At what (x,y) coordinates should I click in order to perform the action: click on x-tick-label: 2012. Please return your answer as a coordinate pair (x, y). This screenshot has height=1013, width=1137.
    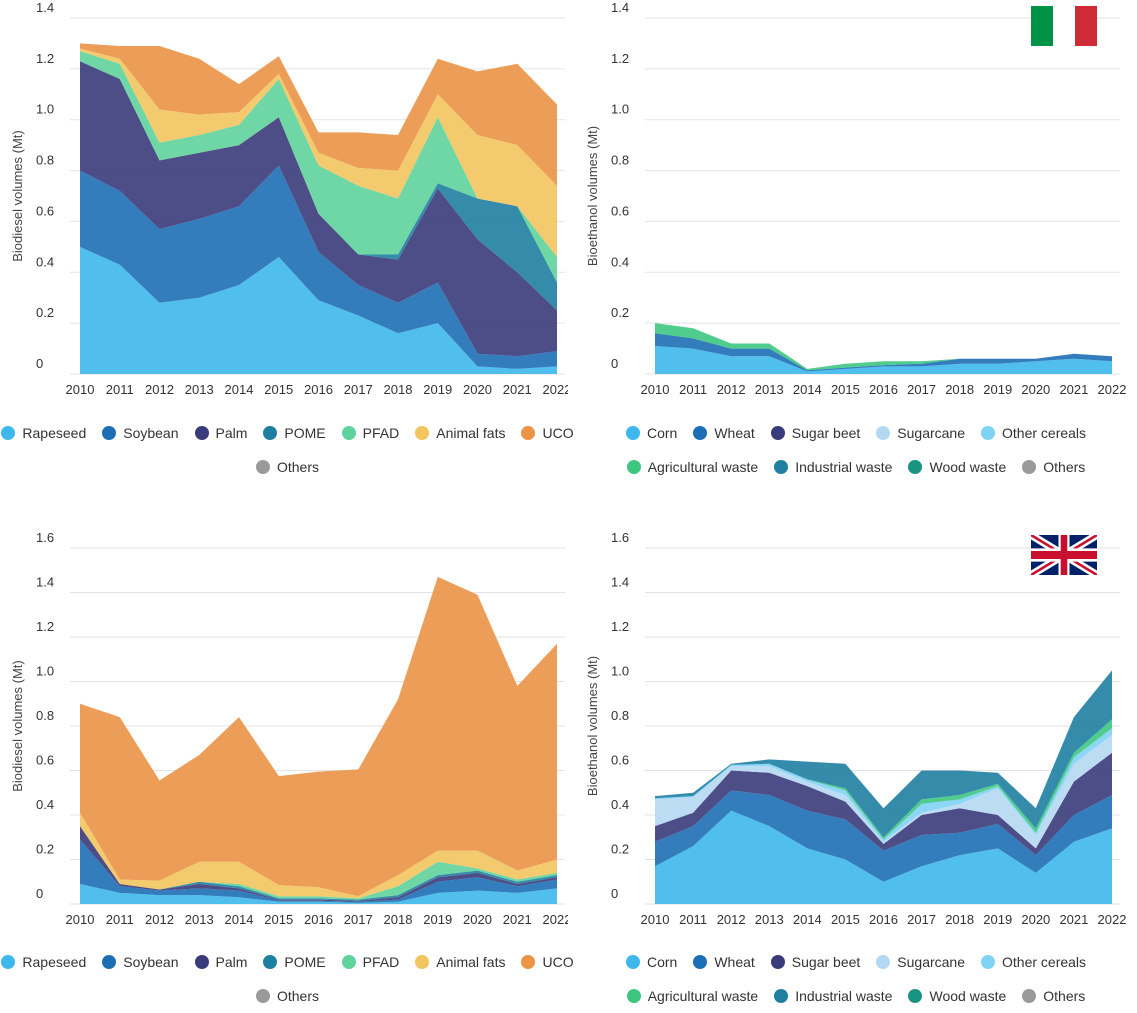
    Looking at the image, I should click on (731, 389).